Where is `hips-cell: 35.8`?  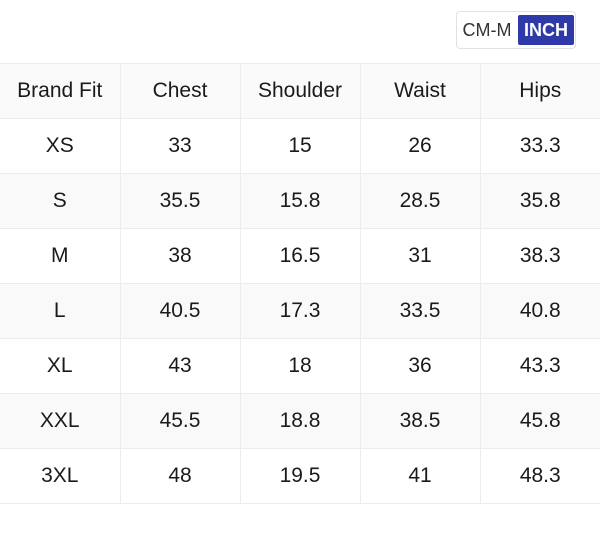
hips-cell: 35.8 is located at coordinates (540, 201).